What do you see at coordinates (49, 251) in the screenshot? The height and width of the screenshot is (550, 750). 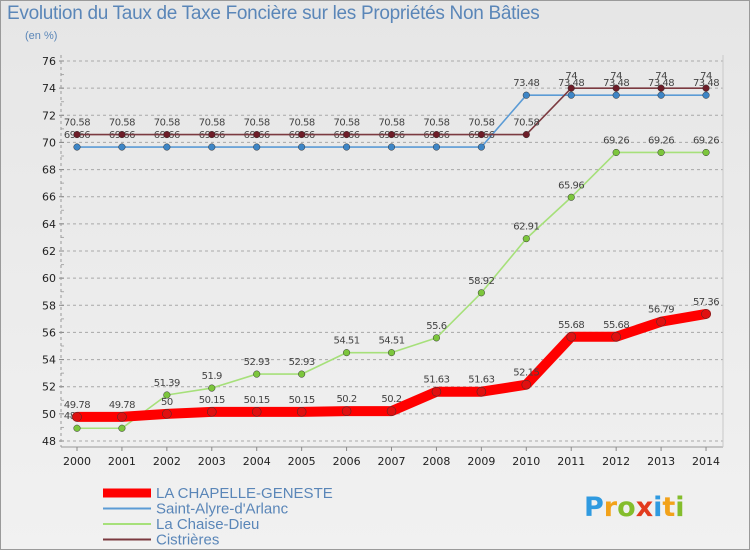 I see `y-tick-label: 62` at bounding box center [49, 251].